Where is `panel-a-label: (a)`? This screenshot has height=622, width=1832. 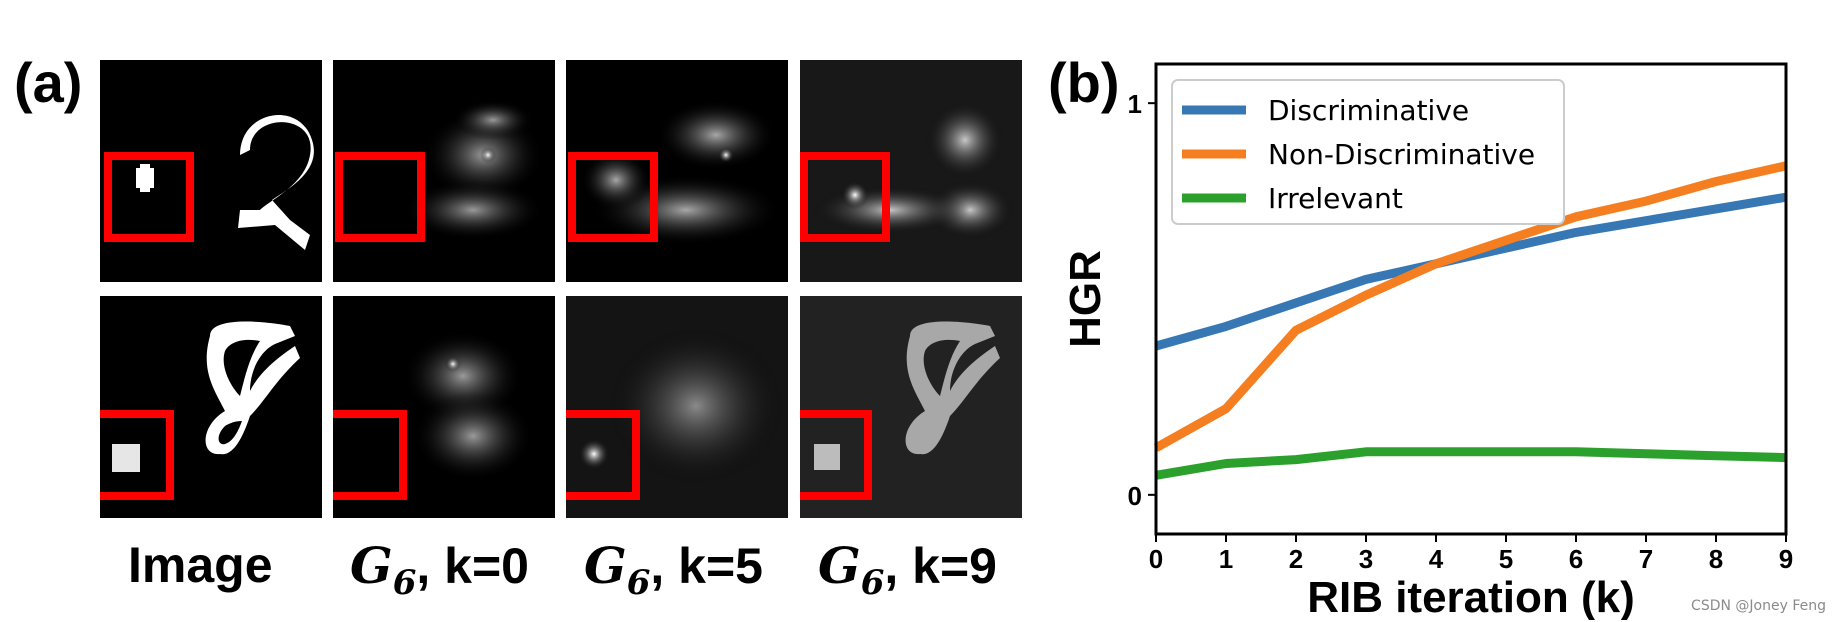
panel-a-label: (a) is located at coordinates (48, 82).